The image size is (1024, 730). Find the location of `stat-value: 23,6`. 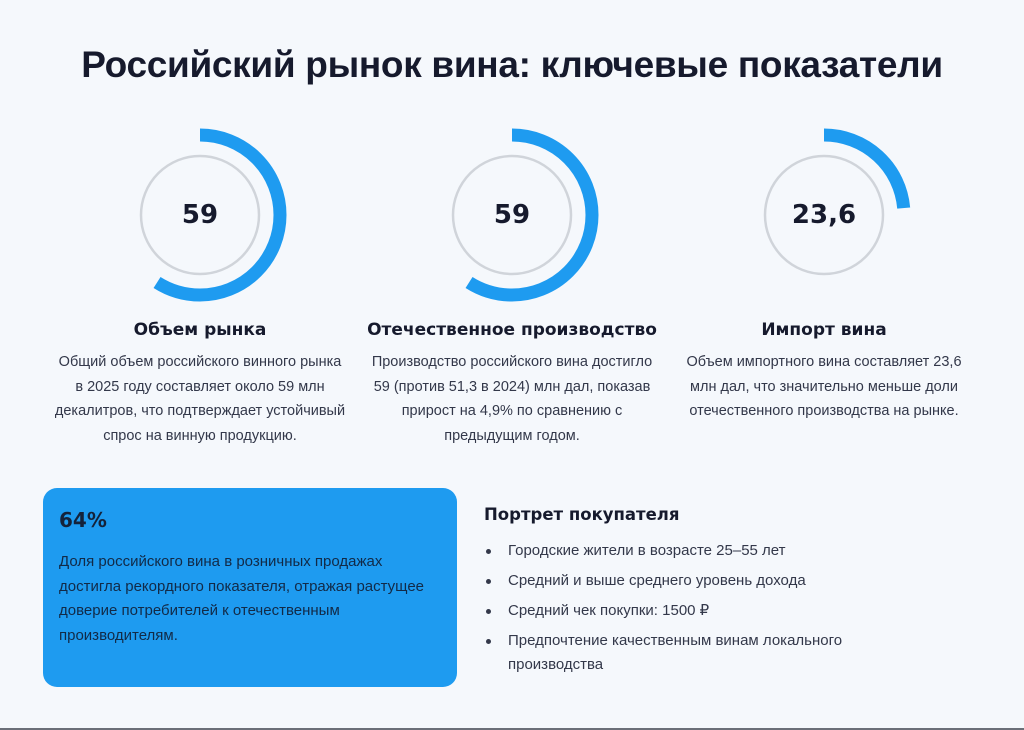

stat-value: 23,6 is located at coordinates (824, 215).